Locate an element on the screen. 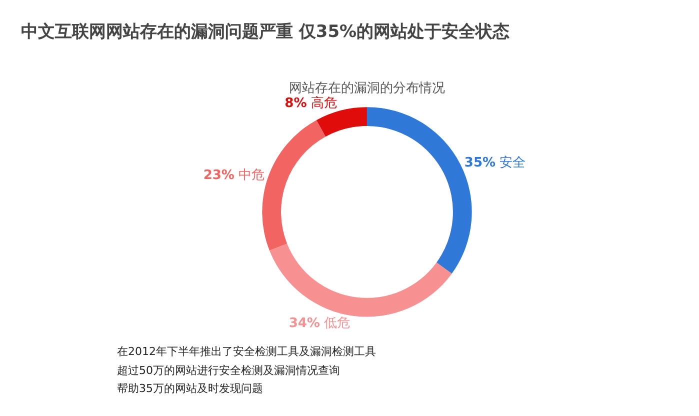  data-label: 35% is located at coordinates (480, 163).